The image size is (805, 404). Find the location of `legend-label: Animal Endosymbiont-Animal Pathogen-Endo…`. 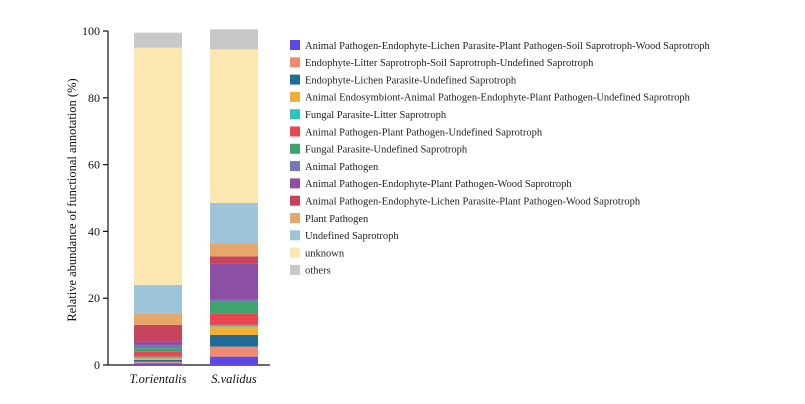

legend-label: Animal Endosymbiont-Animal Pathogen-Endo… is located at coordinates (498, 98).